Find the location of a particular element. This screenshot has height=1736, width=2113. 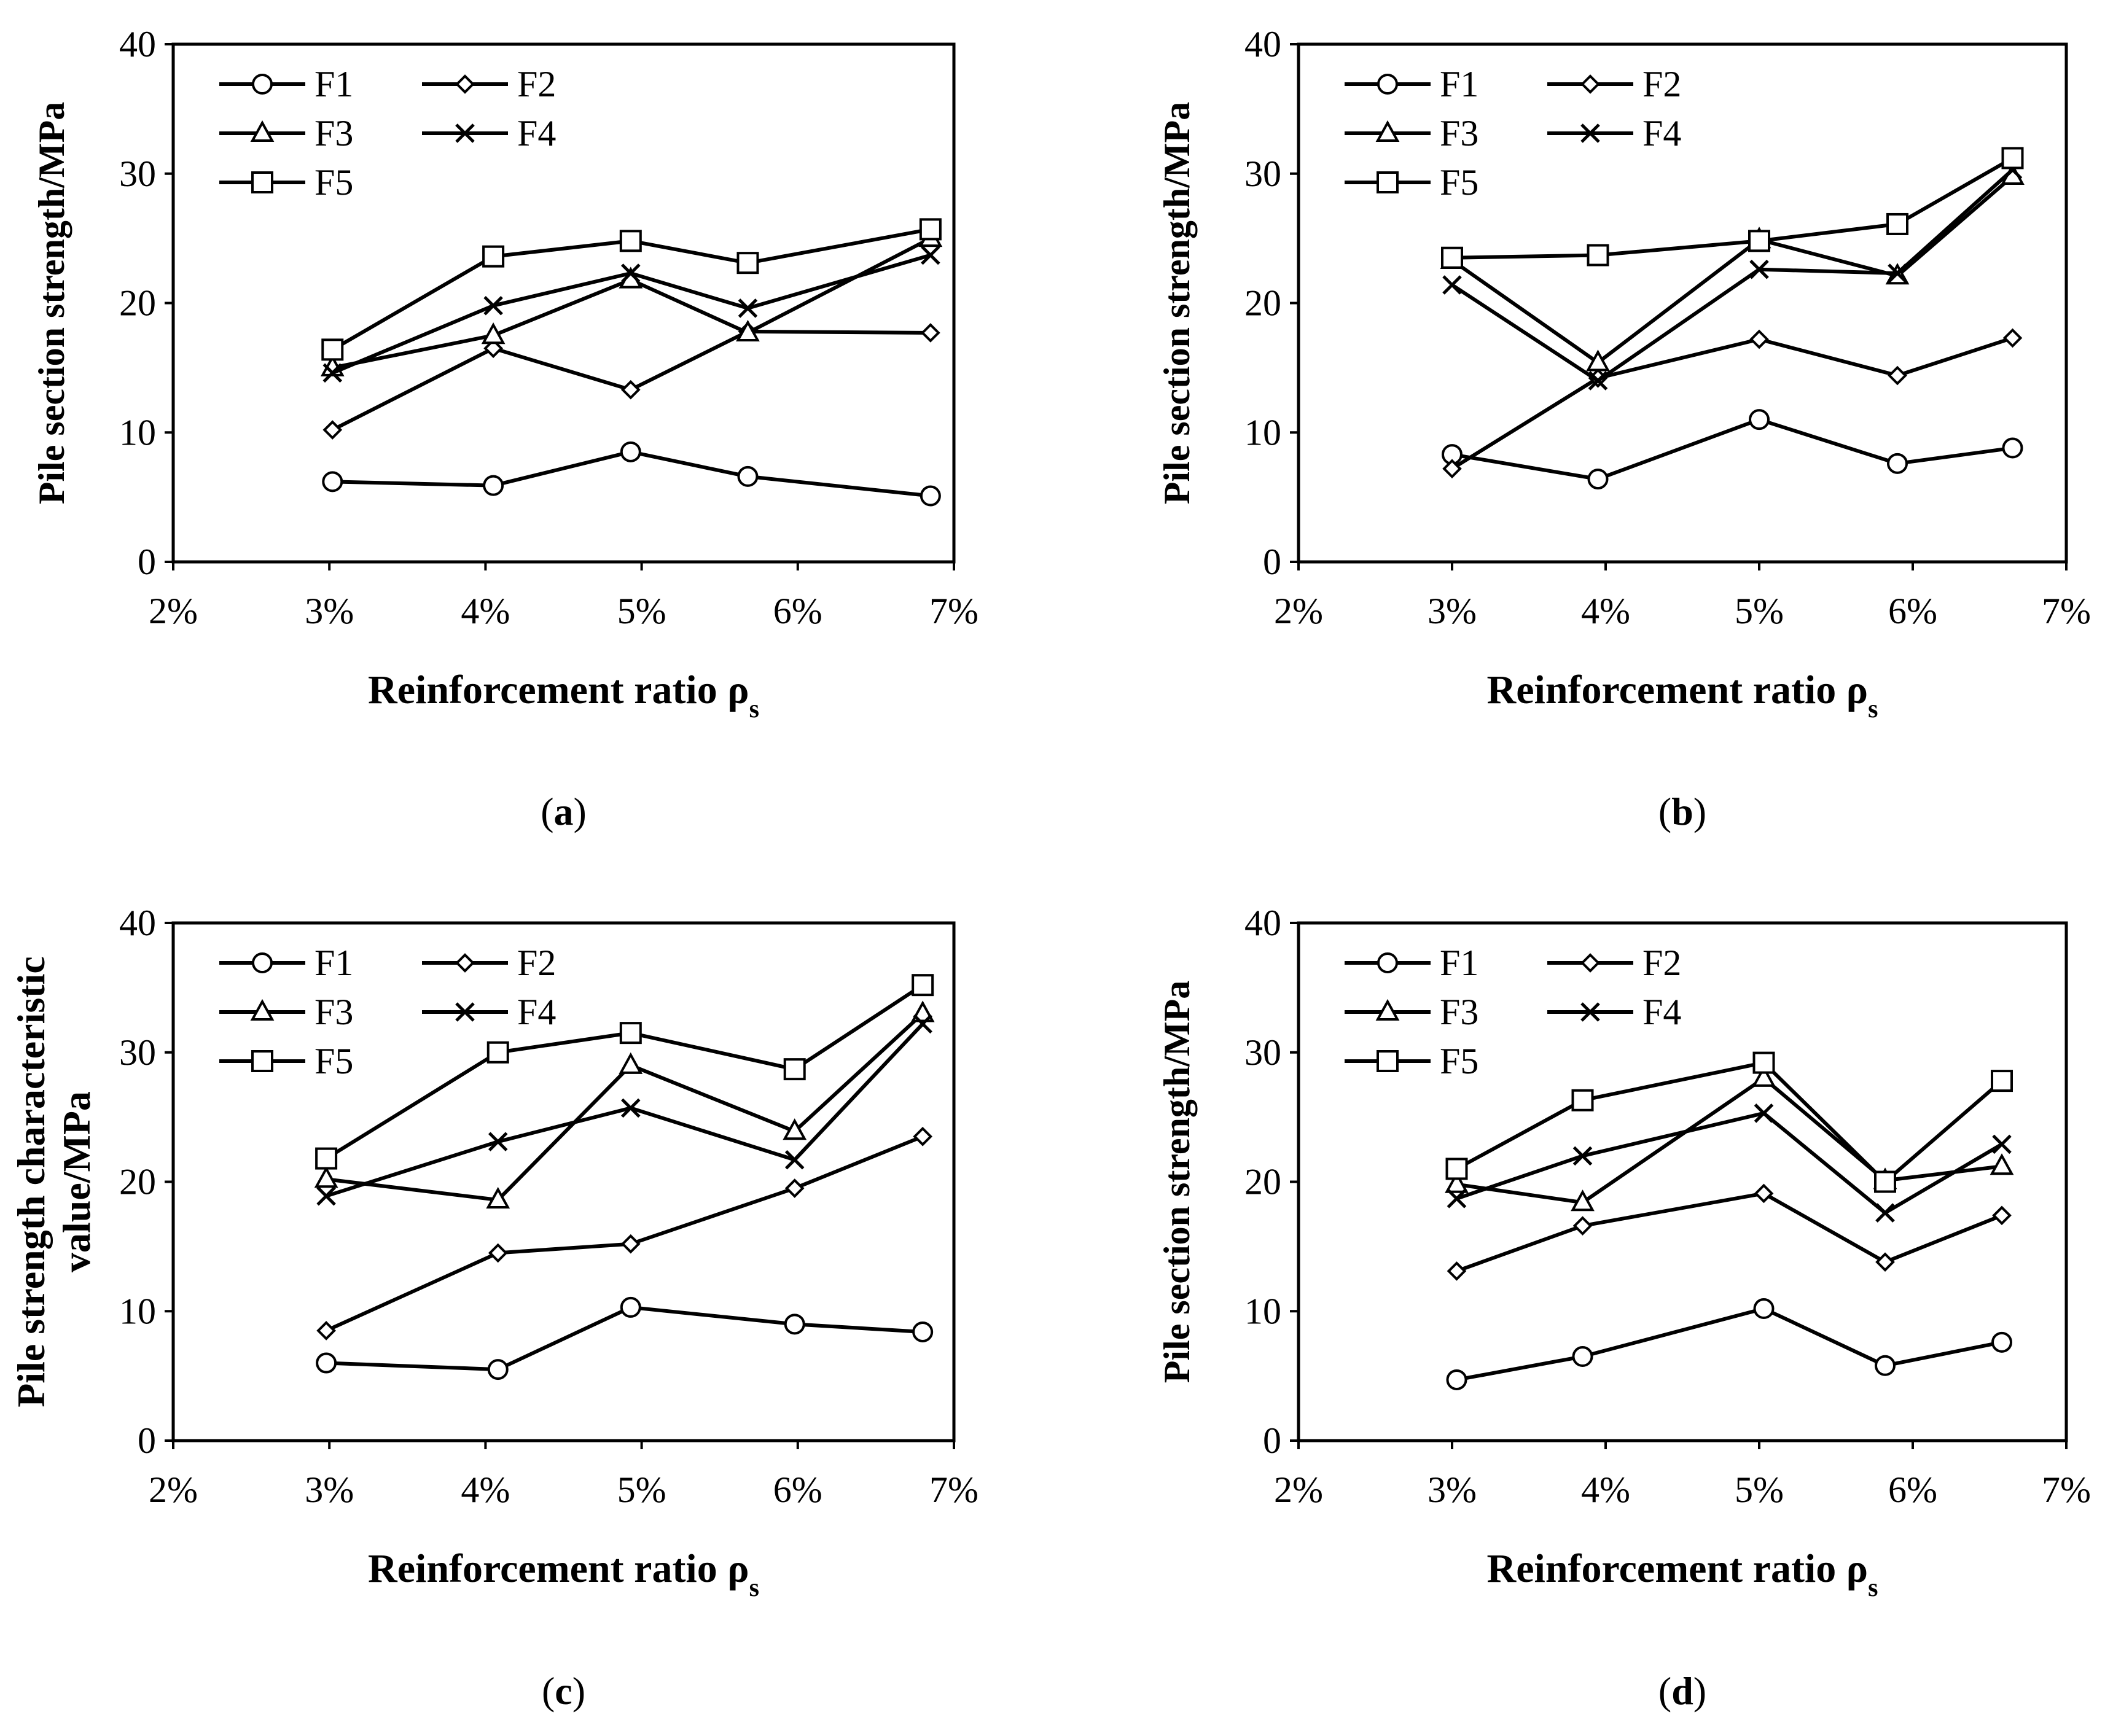

series-f4 is located at coordinates (631, 314).